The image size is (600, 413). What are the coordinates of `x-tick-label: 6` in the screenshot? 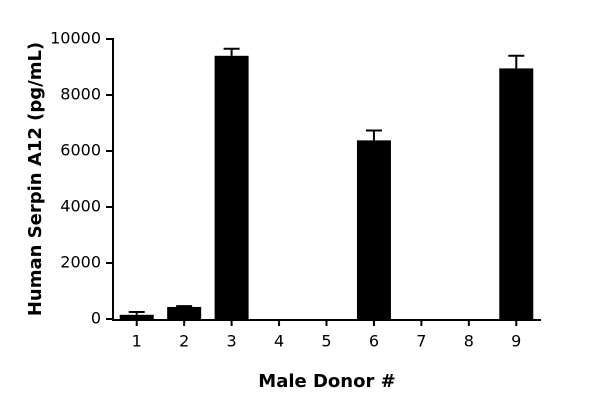 It's located at (374, 341).